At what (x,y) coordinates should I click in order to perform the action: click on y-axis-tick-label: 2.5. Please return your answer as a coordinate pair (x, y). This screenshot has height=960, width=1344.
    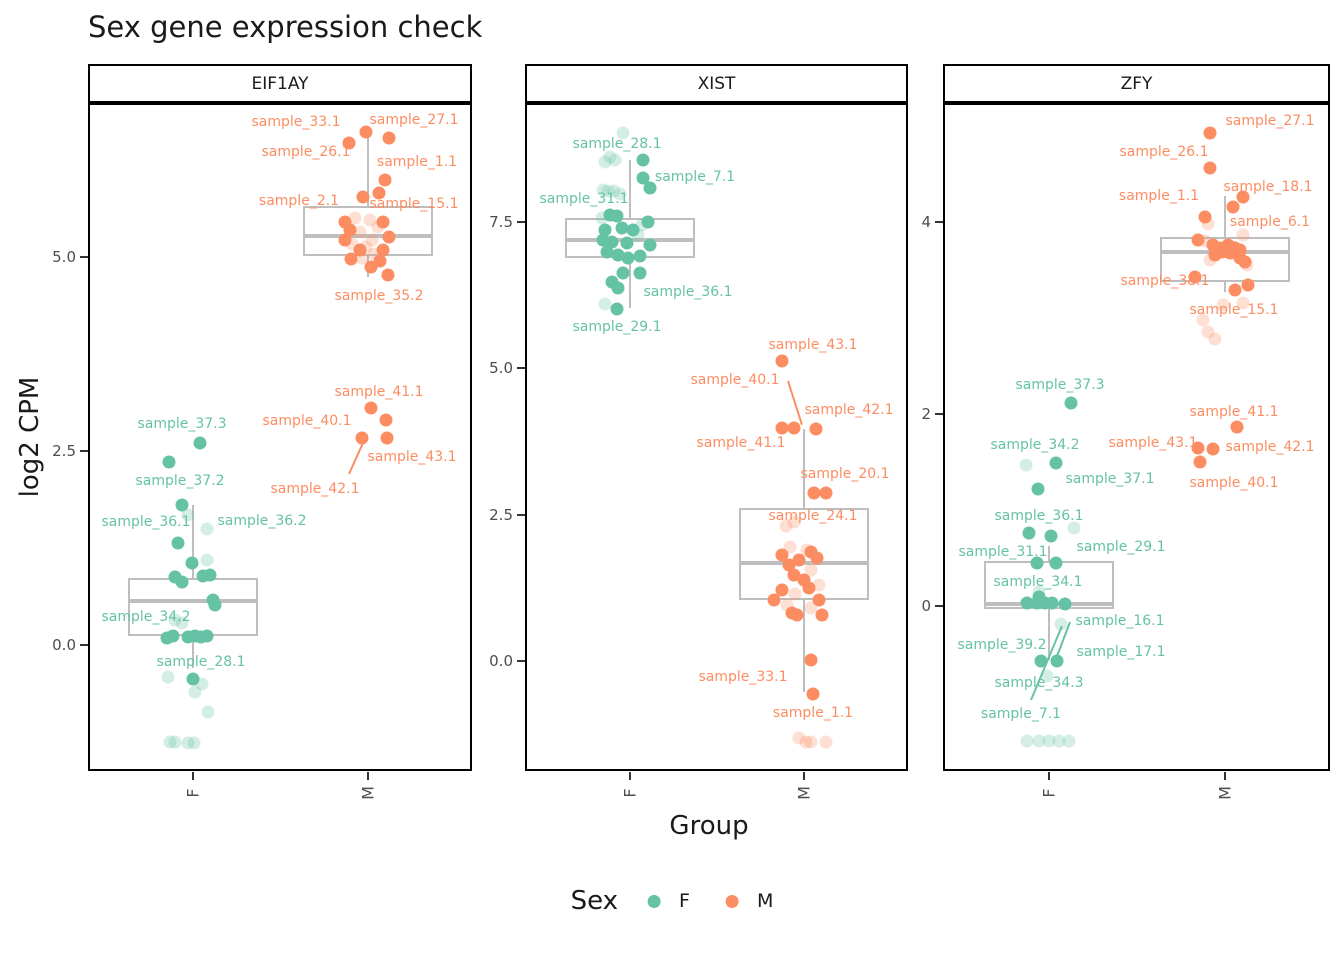
    Looking at the image, I should click on (64, 450).